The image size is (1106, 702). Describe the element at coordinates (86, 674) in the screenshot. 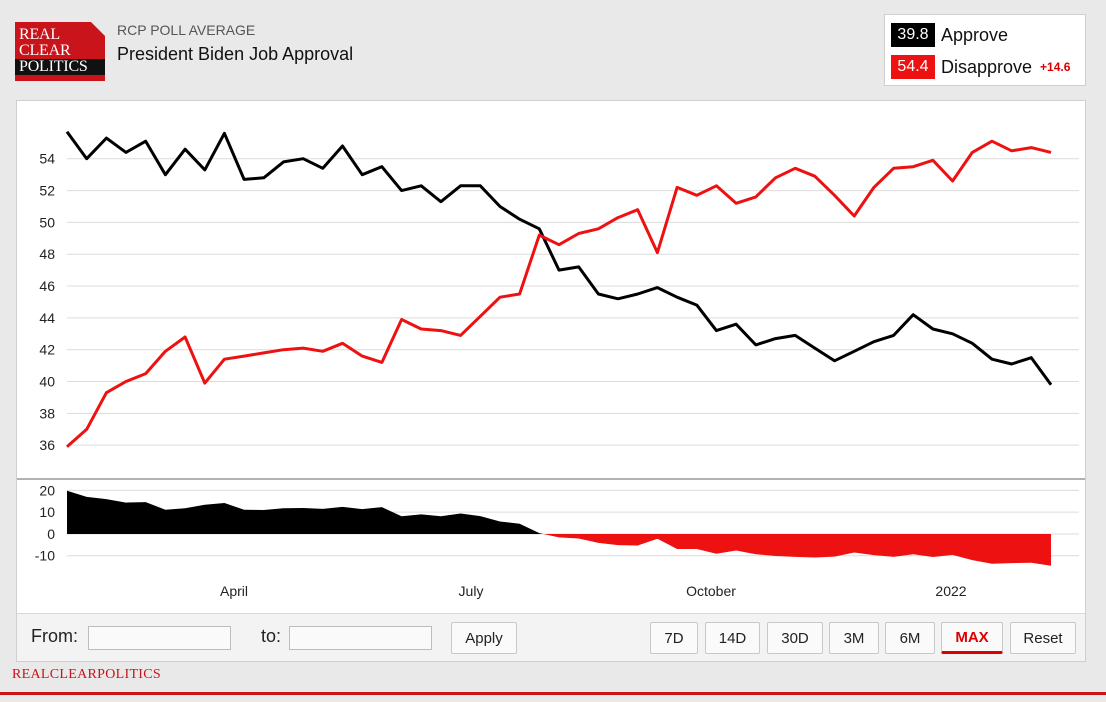

I see `footer-brand: REALCLEARPOLITICS` at that location.